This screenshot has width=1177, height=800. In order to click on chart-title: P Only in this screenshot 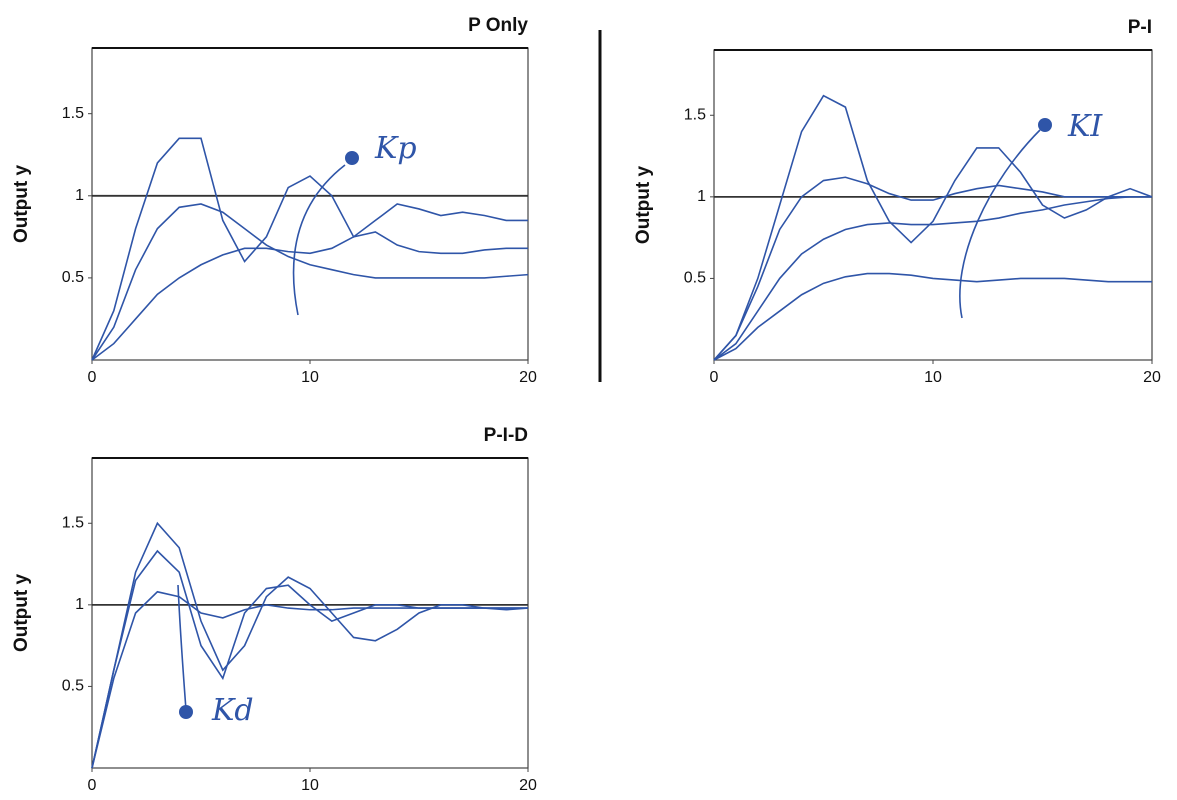, I will do `click(498, 25)`.